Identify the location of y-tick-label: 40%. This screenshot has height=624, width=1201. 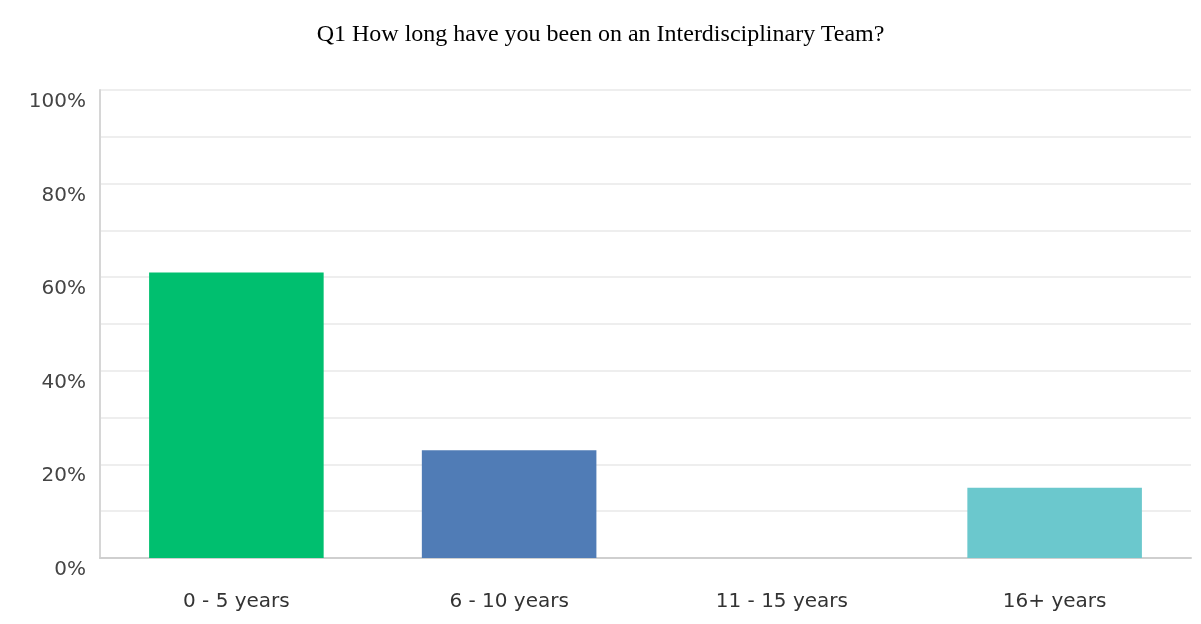
(63, 380).